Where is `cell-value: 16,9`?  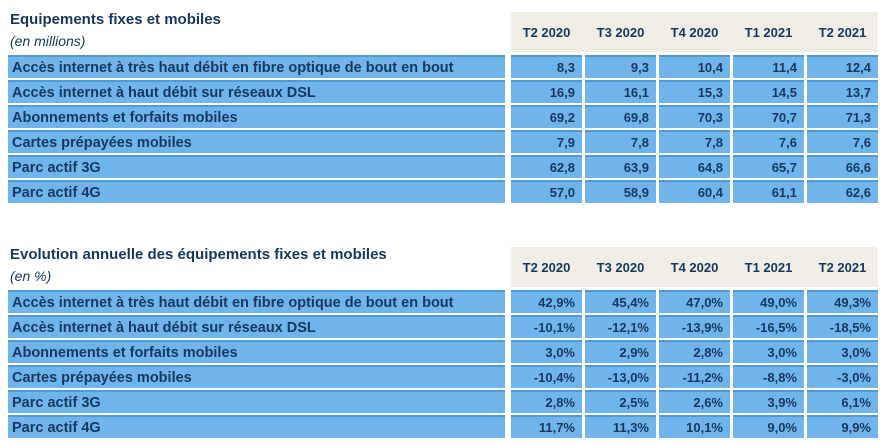
cell-value: 16,9 is located at coordinates (546, 91).